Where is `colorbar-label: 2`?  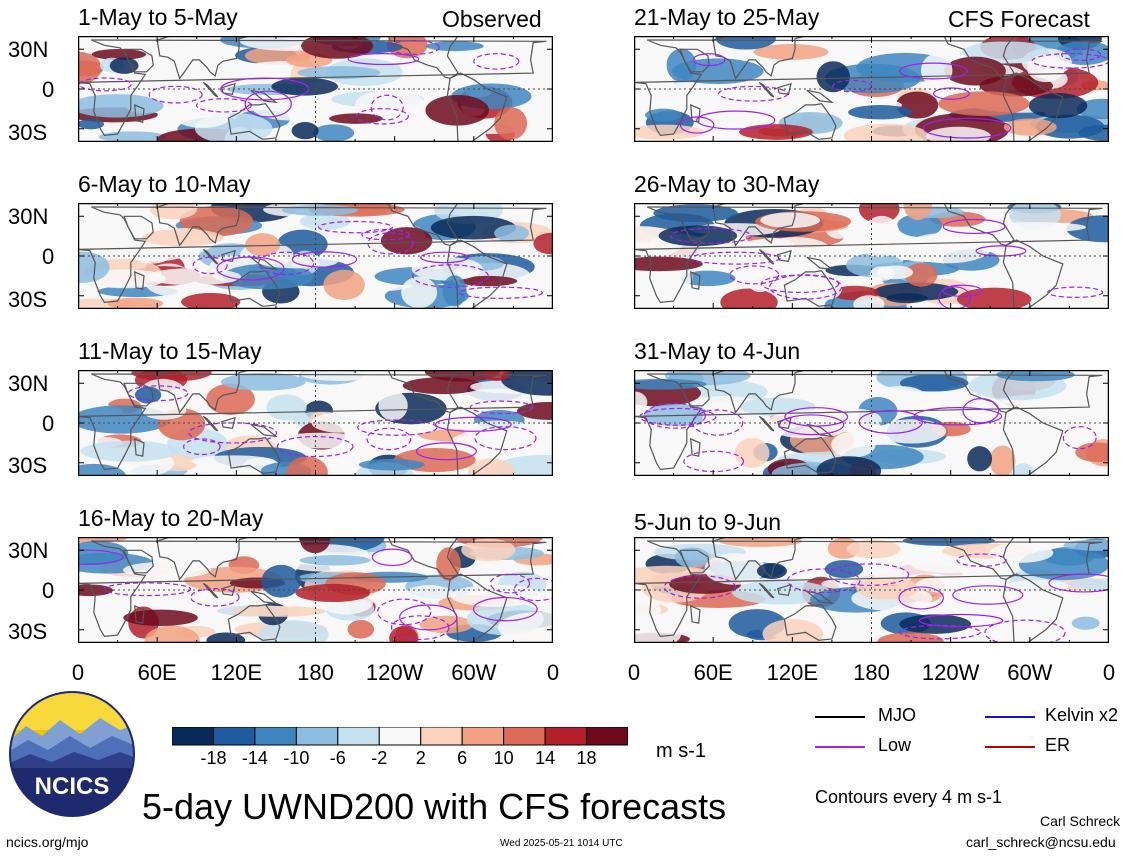 colorbar-label: 2 is located at coordinates (420, 758).